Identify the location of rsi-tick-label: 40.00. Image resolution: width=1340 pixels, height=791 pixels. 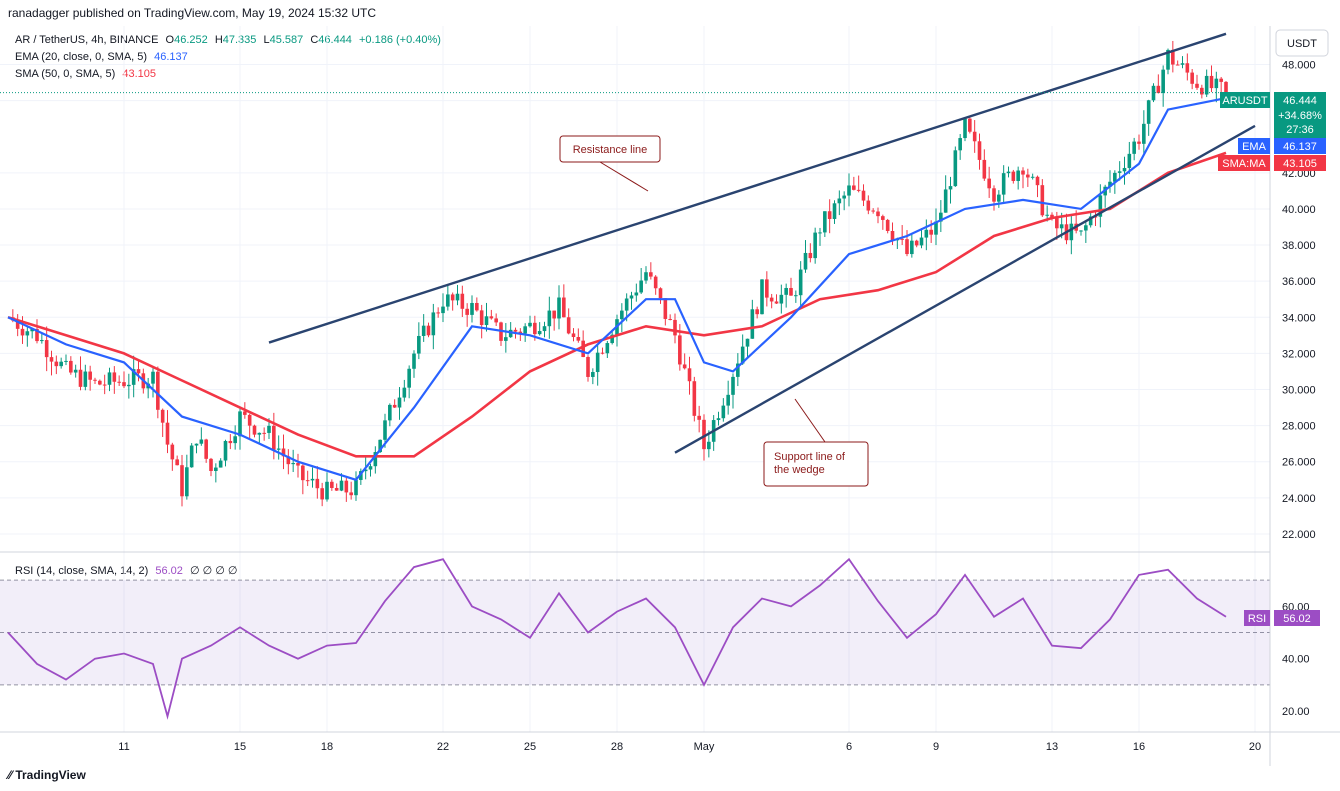
(1296, 660).